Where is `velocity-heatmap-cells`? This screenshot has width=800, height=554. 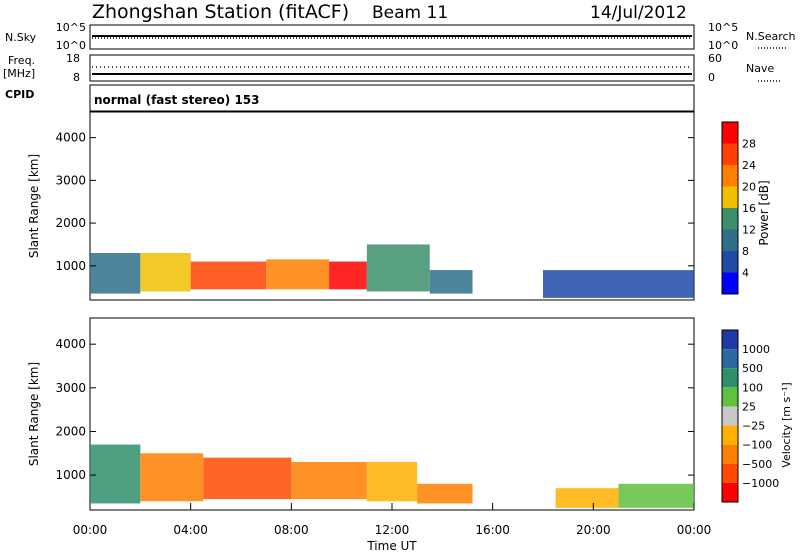 velocity-heatmap-cells is located at coordinates (392, 476).